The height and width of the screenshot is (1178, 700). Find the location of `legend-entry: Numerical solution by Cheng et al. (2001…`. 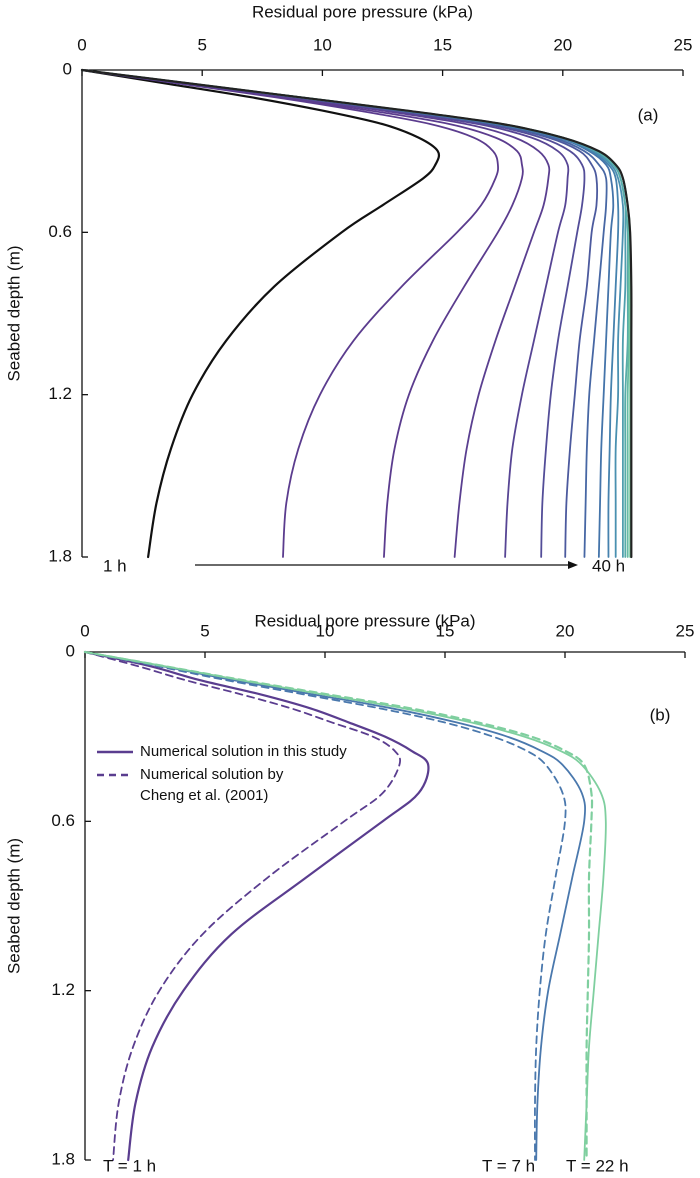

legend-entry: Numerical solution by Cheng et al. (2001… is located at coordinates (212, 785).